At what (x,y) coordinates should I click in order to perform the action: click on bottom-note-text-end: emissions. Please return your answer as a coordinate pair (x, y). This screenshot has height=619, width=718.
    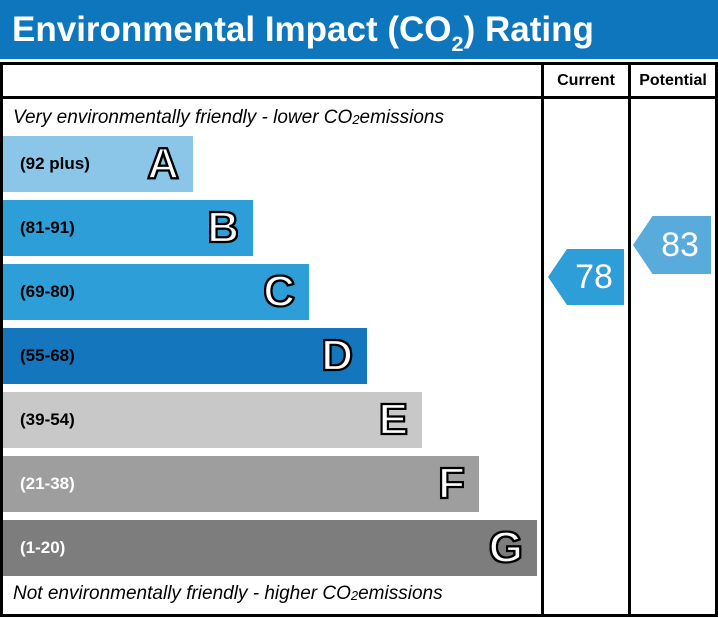
    Looking at the image, I should click on (400, 593).